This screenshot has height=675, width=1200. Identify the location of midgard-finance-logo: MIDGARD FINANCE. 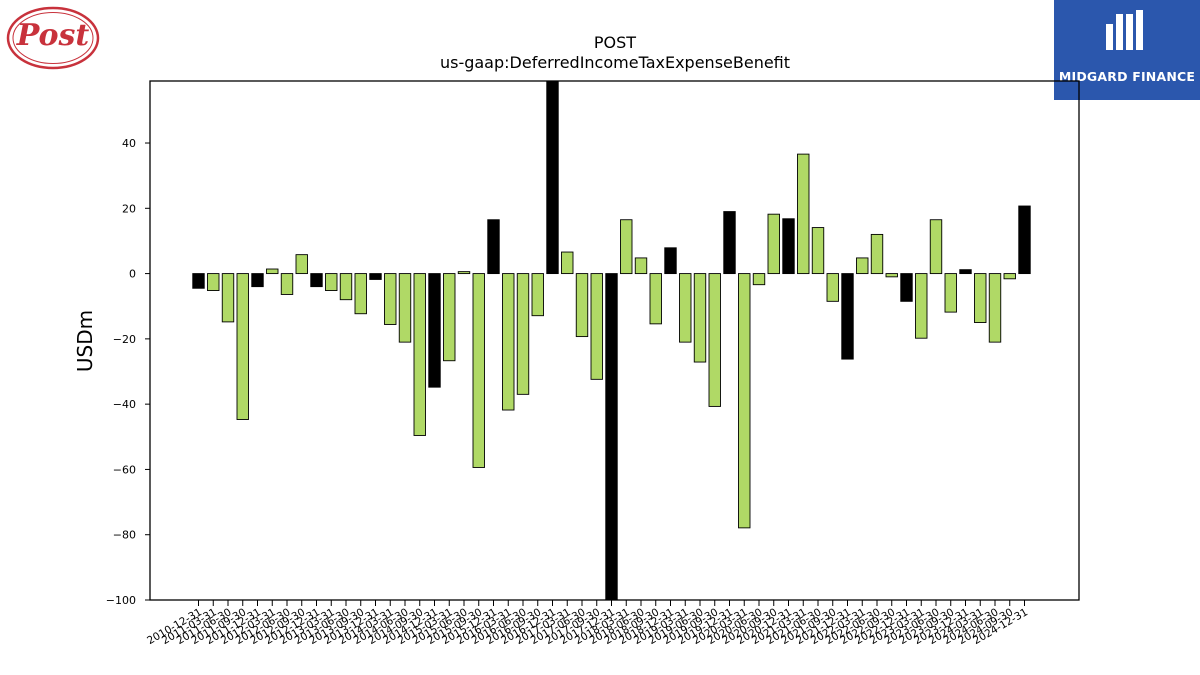
(1127, 50).